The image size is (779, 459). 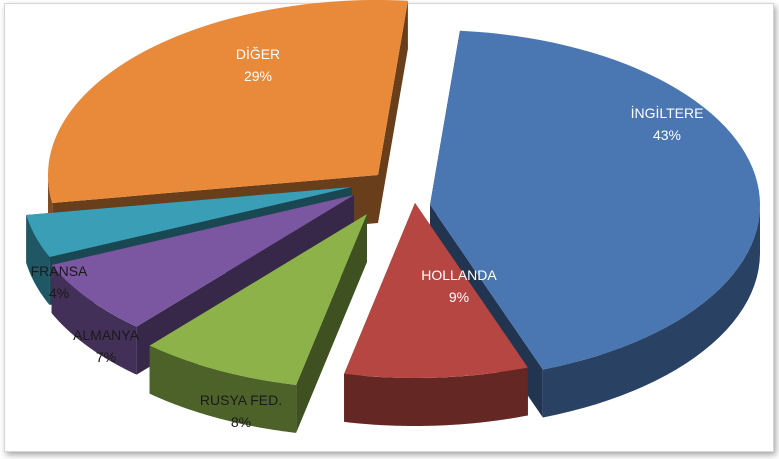 I want to click on slice-label-5: DİĞER, so click(x=258, y=53).